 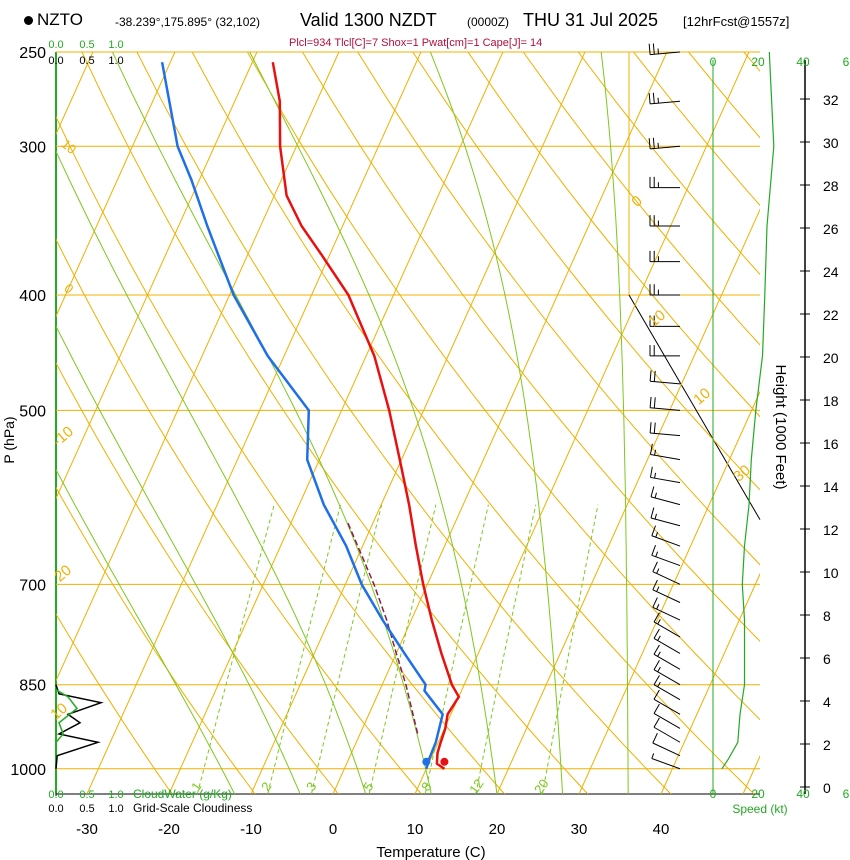 What do you see at coordinates (333, 829) in the screenshot?
I see `x-tick-label: 0` at bounding box center [333, 829].